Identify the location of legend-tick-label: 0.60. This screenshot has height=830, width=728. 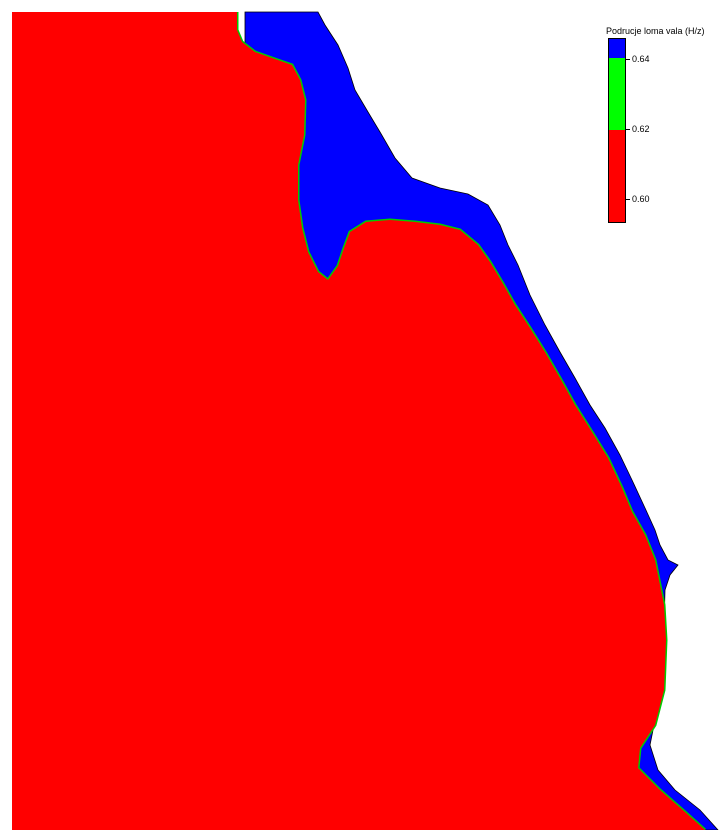
(641, 199).